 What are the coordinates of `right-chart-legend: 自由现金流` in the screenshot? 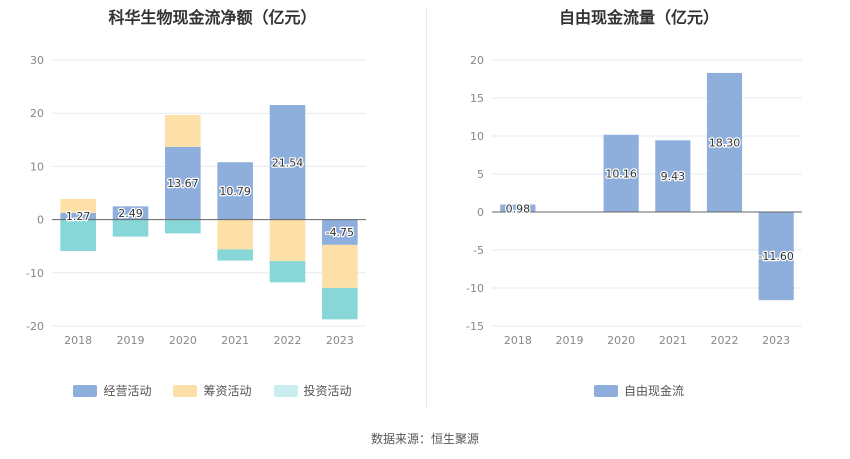 It's located at (639, 390).